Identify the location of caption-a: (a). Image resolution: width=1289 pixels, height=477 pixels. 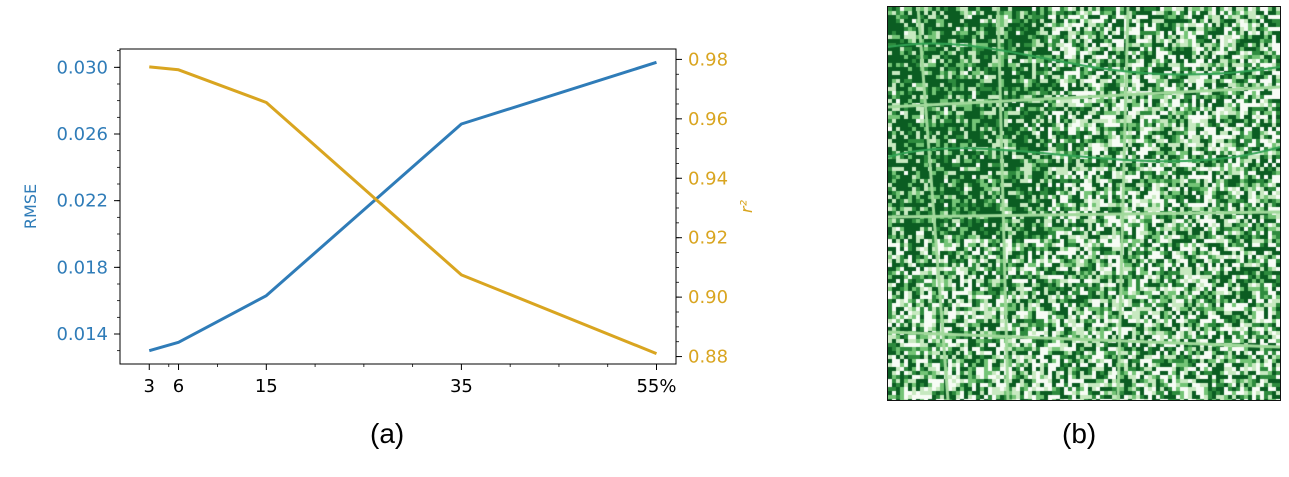
(387, 433).